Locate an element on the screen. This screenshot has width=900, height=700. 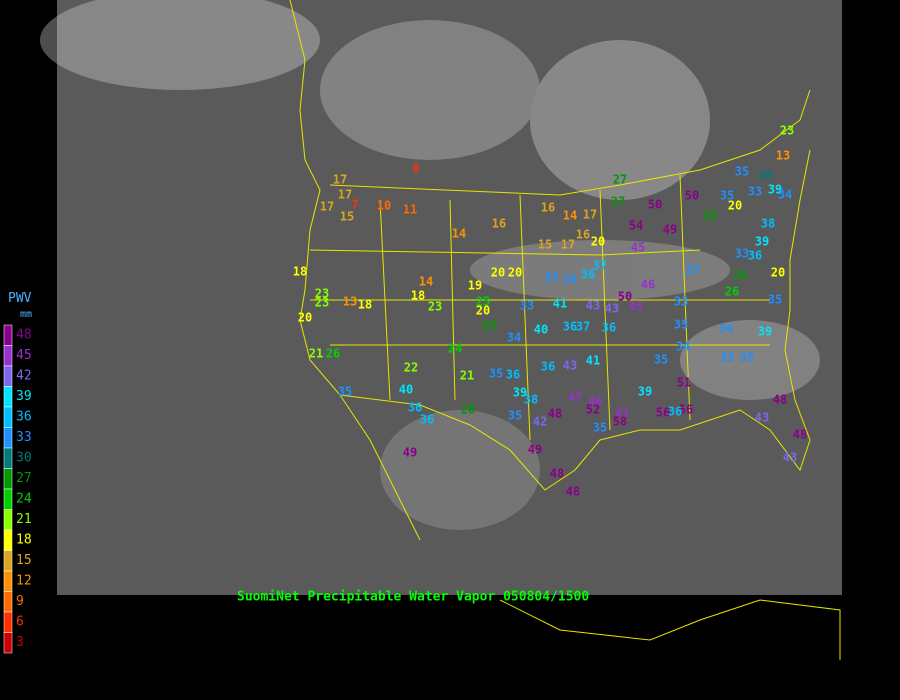
station-value: 24 is located at coordinates (455, 349).